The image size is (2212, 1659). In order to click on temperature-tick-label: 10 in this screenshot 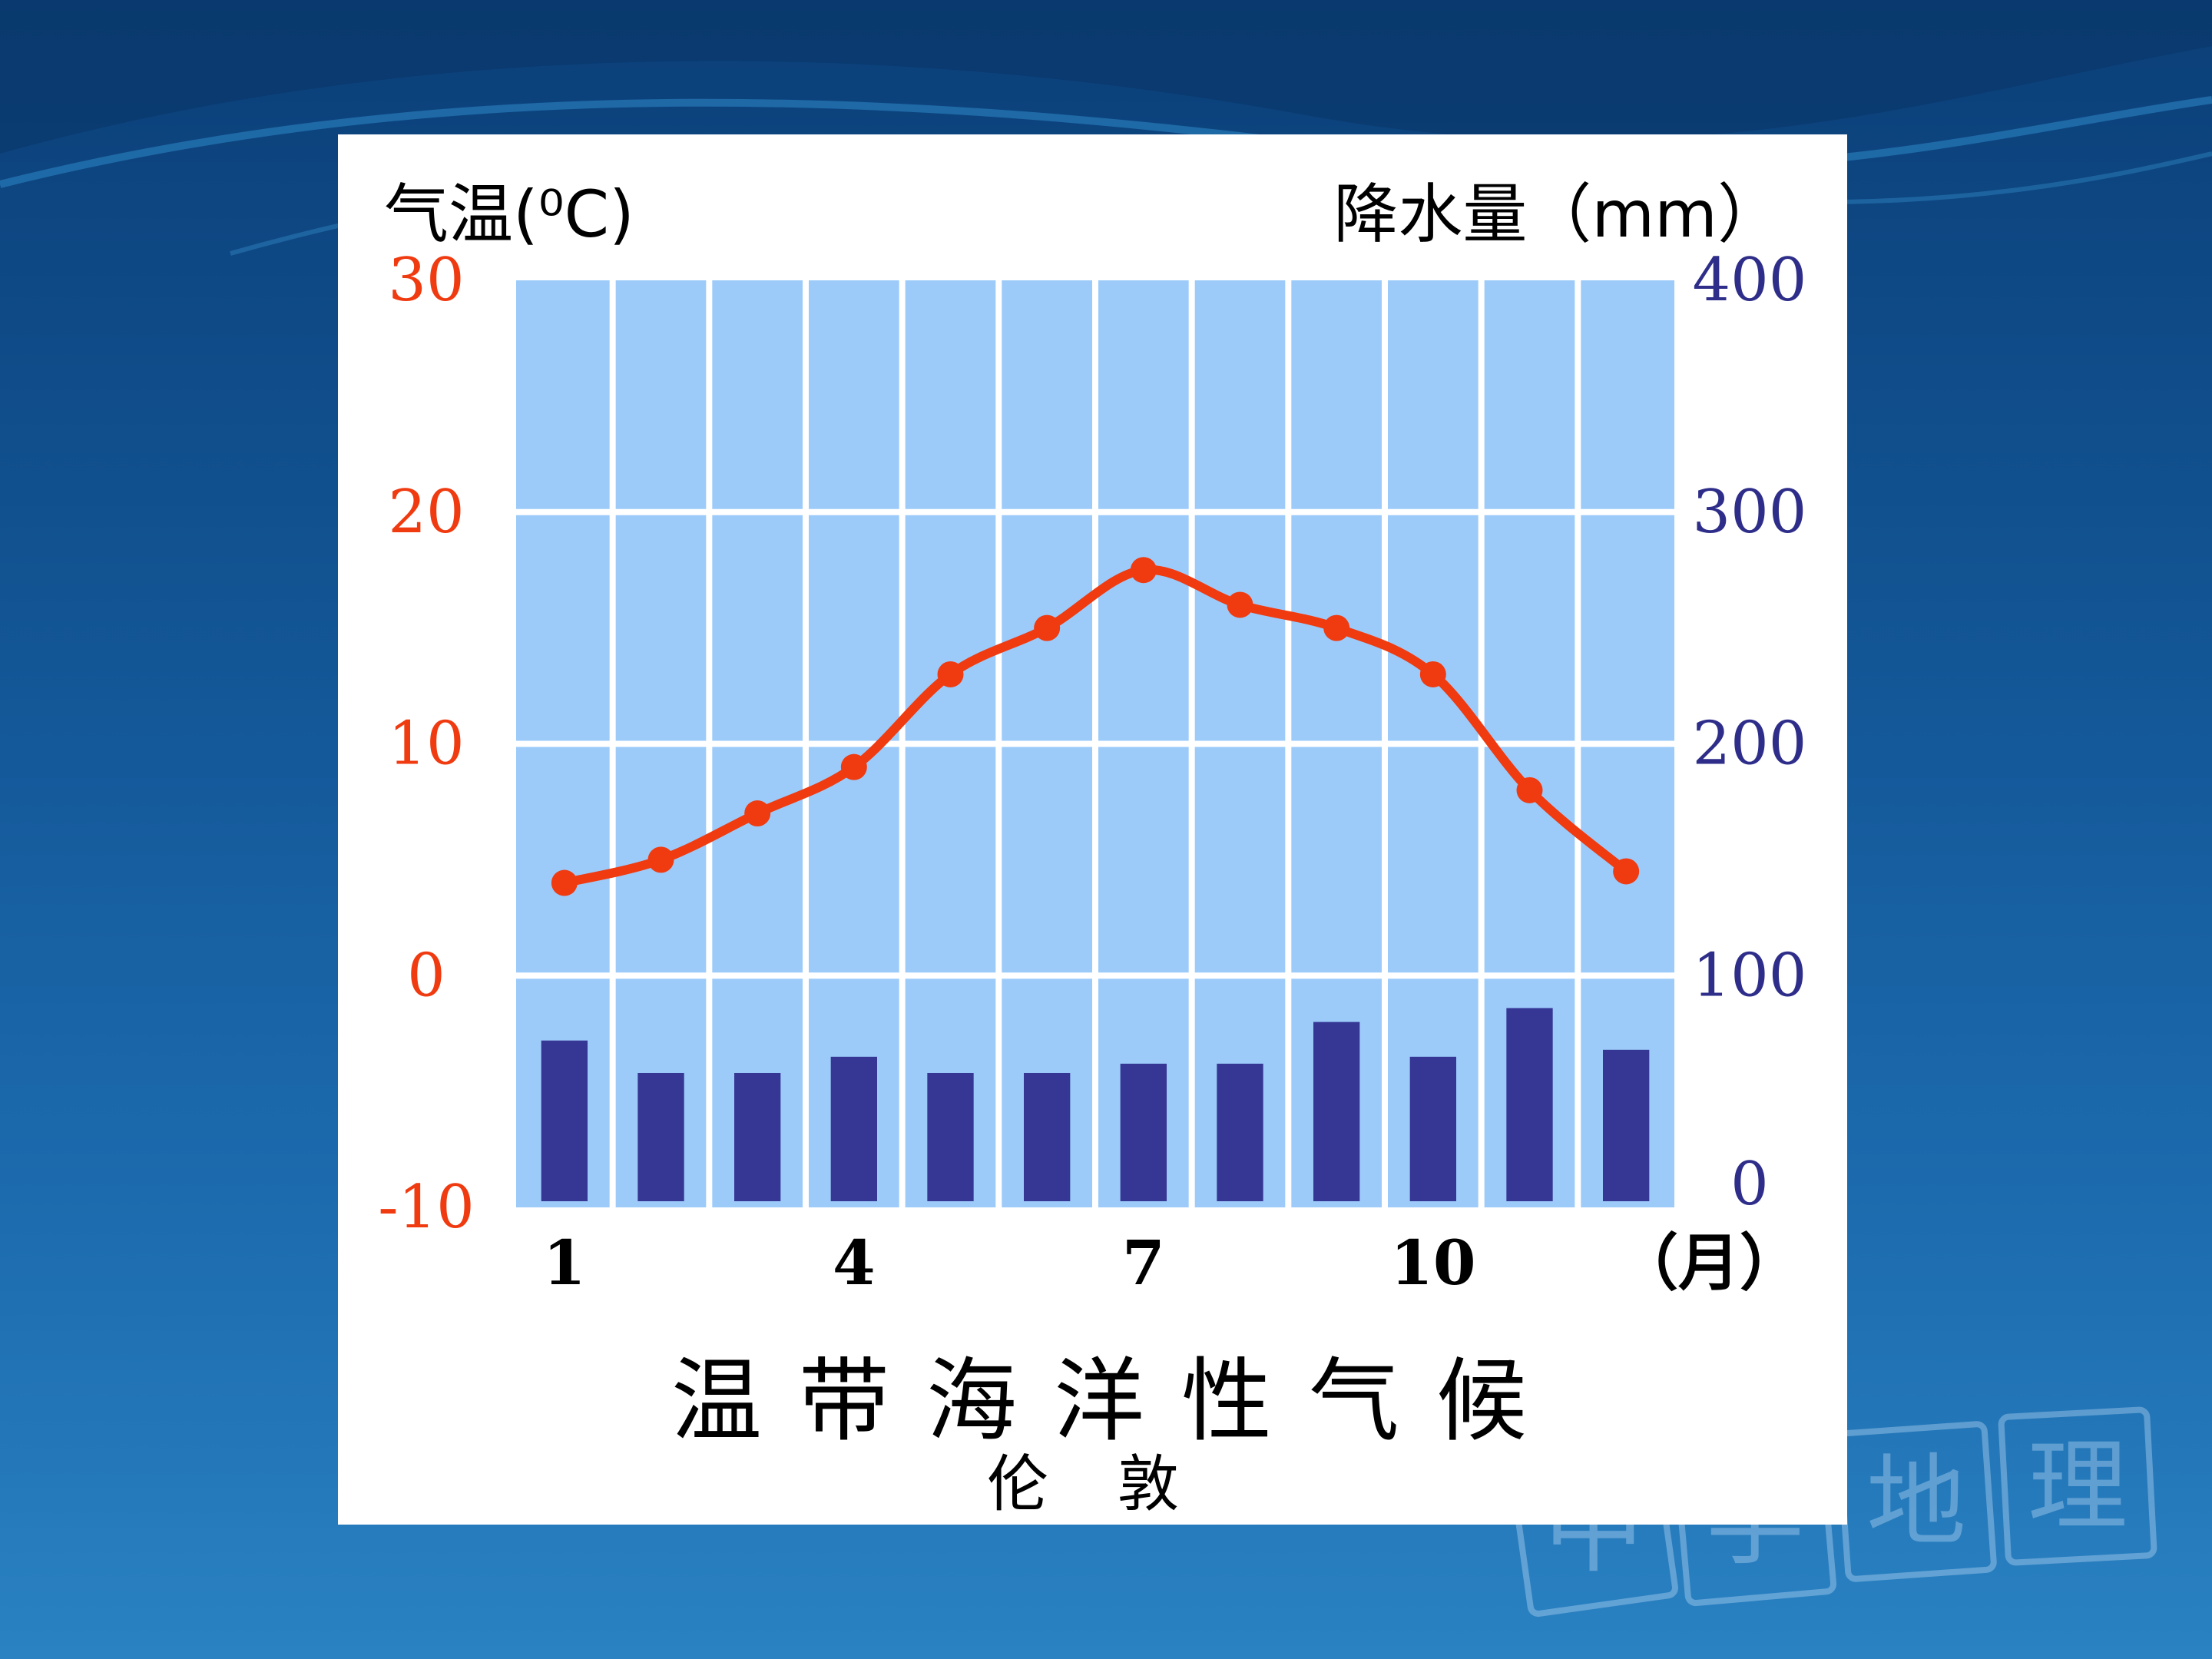, I will do `click(426, 744)`.